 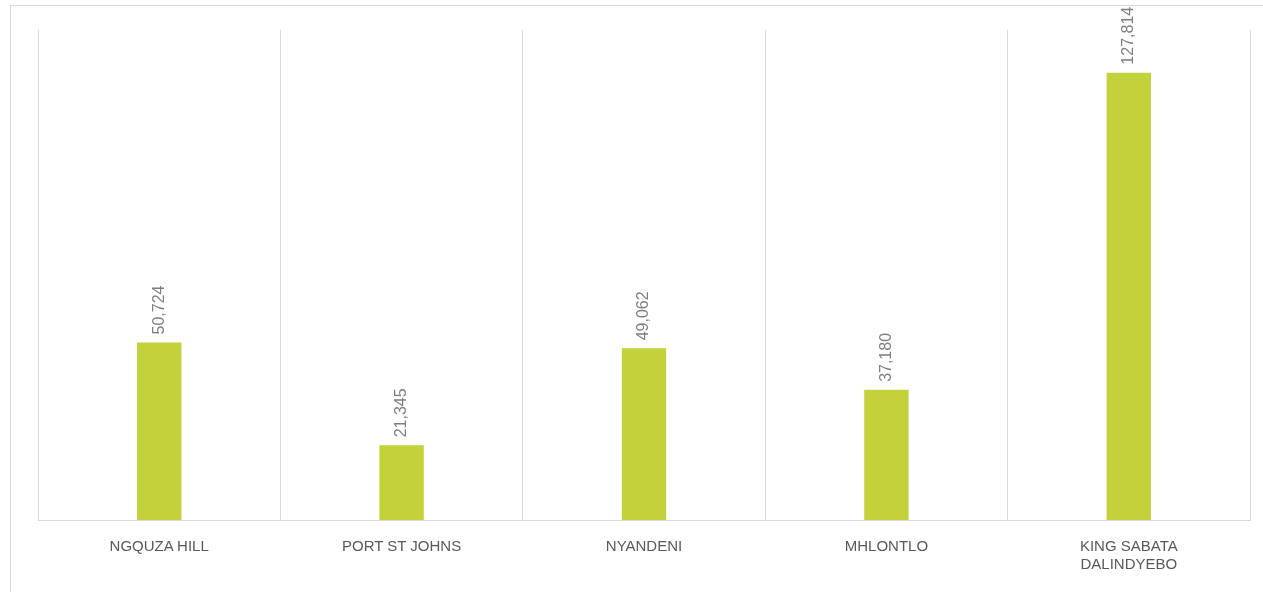 What do you see at coordinates (1128, 555) in the screenshot?
I see `x-tick-label: KING SABATA DALINDYEBO` at bounding box center [1128, 555].